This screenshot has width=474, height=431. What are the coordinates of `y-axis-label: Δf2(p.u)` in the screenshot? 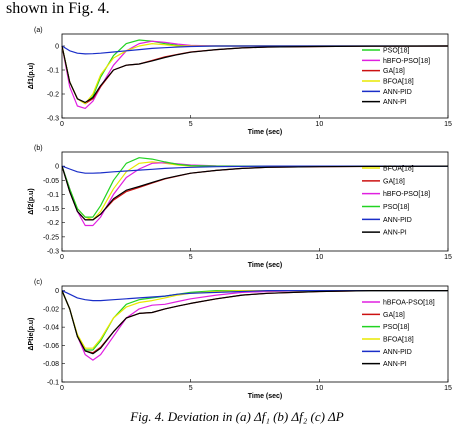 It's located at (31, 201).